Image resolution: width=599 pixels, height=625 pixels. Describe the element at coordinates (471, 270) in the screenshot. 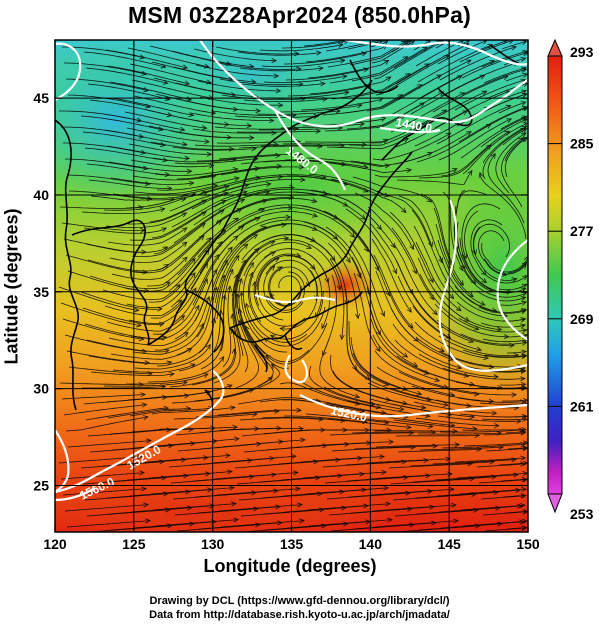

I see `cool-air-region-east` at that location.